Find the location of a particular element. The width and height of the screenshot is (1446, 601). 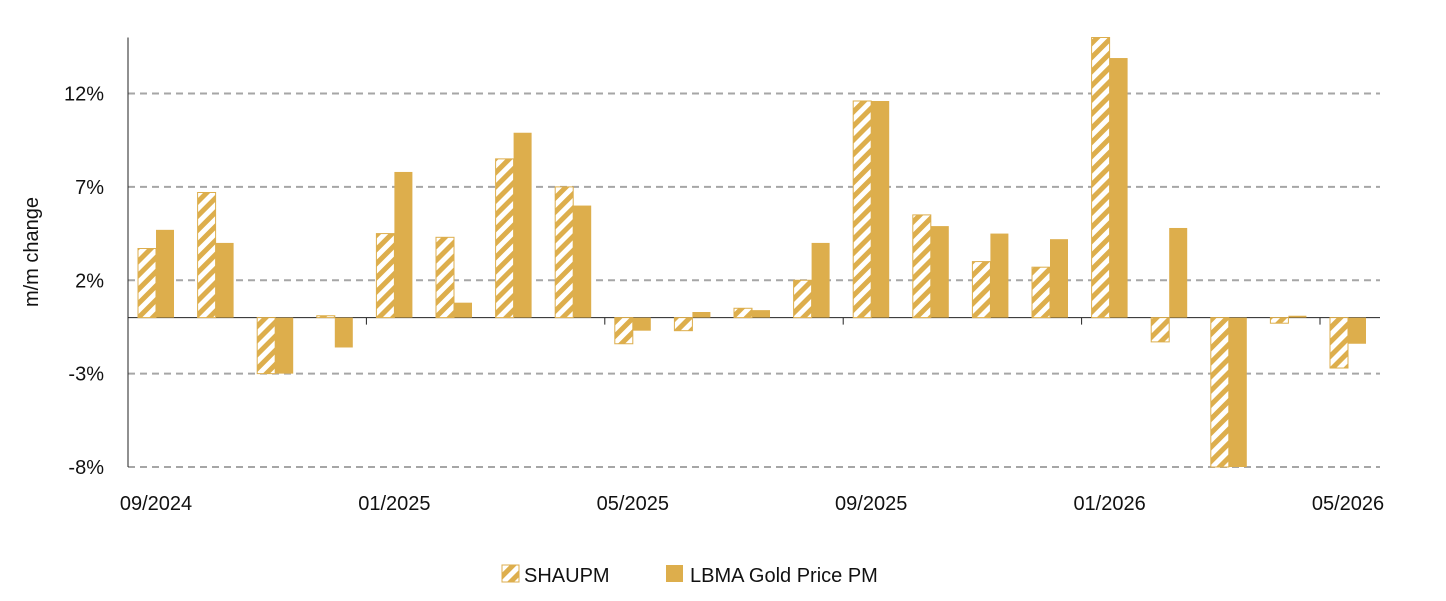

x-tick-label: 05/2026 is located at coordinates (1348, 504).